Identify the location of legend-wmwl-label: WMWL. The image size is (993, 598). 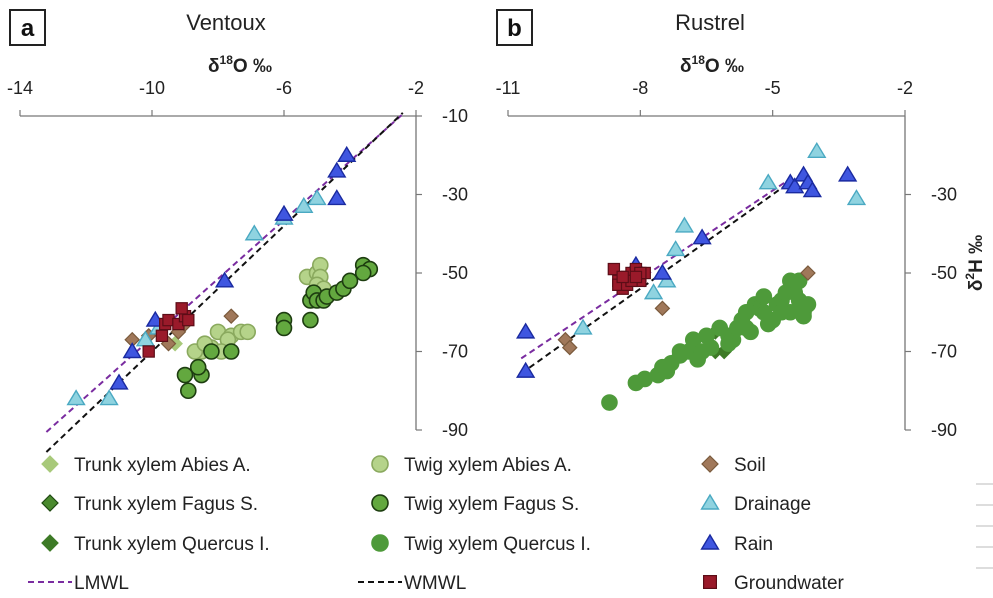
(435, 583).